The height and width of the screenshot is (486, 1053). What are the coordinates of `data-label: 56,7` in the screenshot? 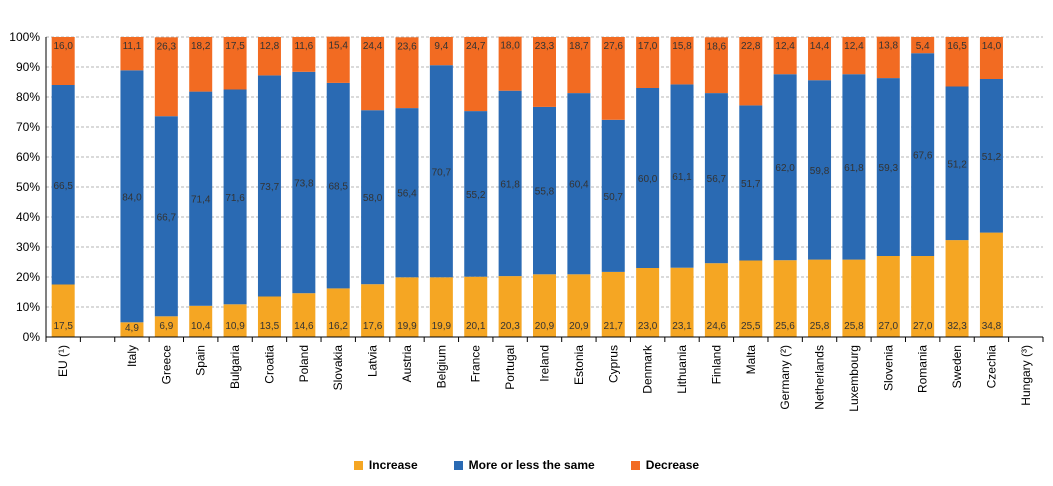 It's located at (717, 179).